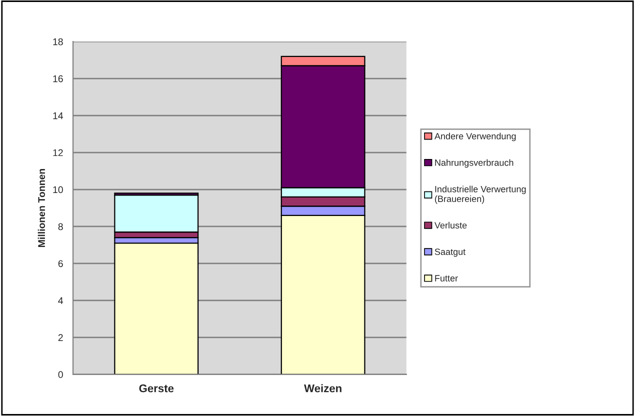 The width and height of the screenshot is (635, 416). I want to click on y-tick-label: 4, so click(61, 300).